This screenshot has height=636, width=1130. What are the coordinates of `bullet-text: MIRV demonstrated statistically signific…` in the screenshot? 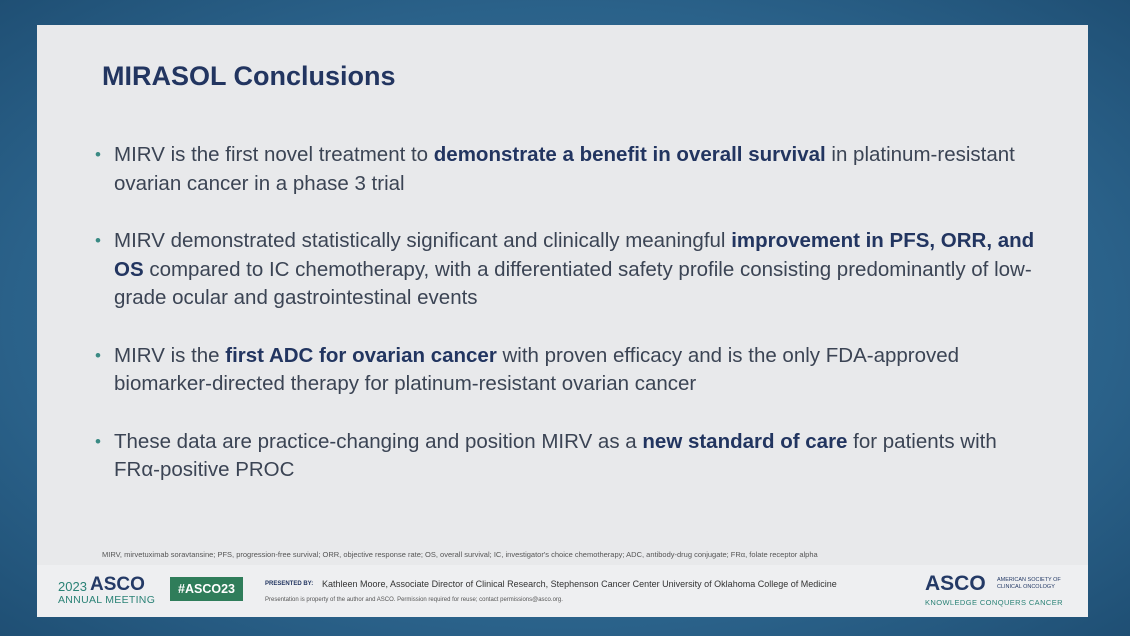 It's located at (423, 240).